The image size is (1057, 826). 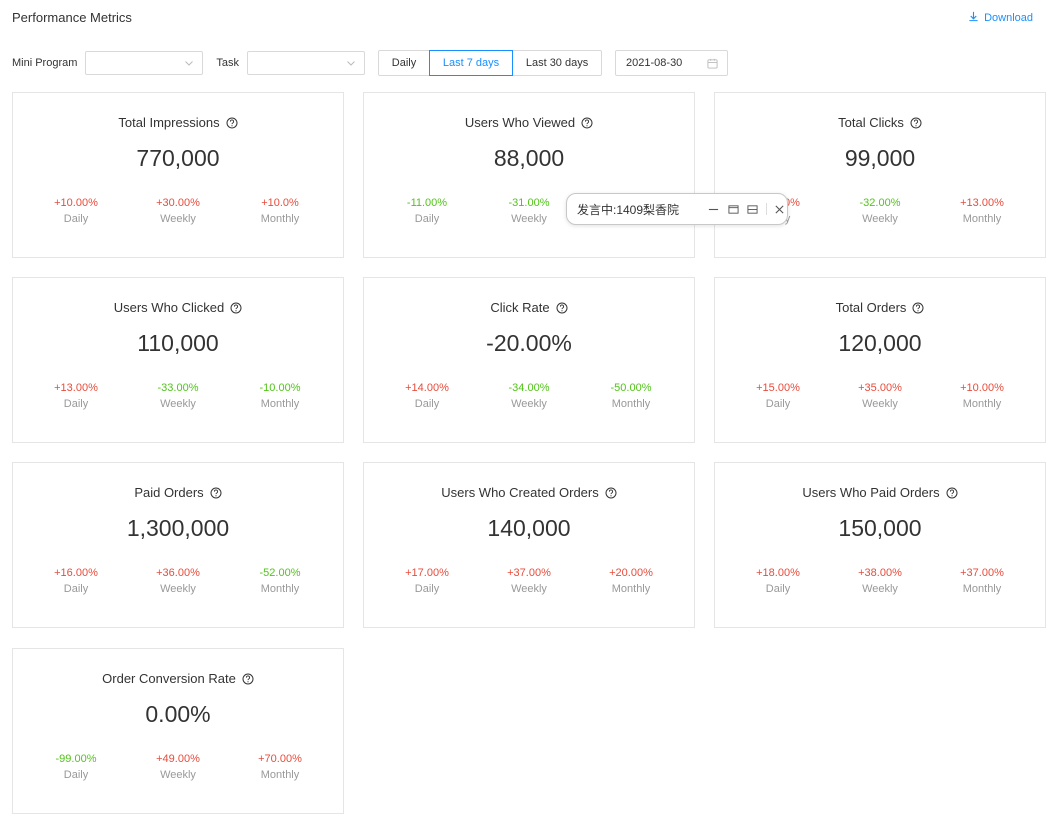 I want to click on stat-percent: -31.00%, so click(x=529, y=203).